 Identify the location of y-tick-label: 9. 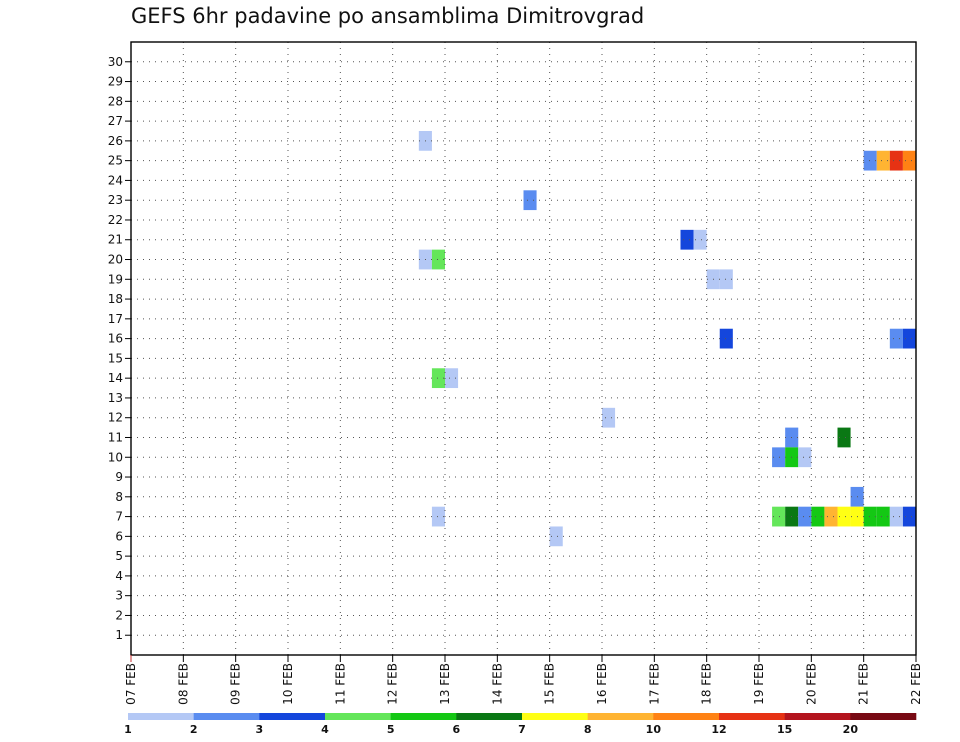
(119, 477).